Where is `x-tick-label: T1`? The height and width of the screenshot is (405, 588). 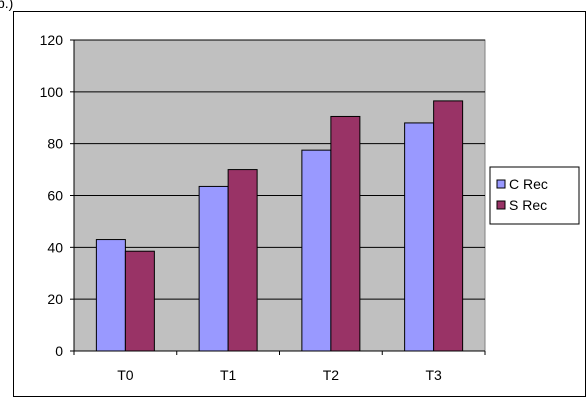 x-tick-label: T1 is located at coordinates (228, 375).